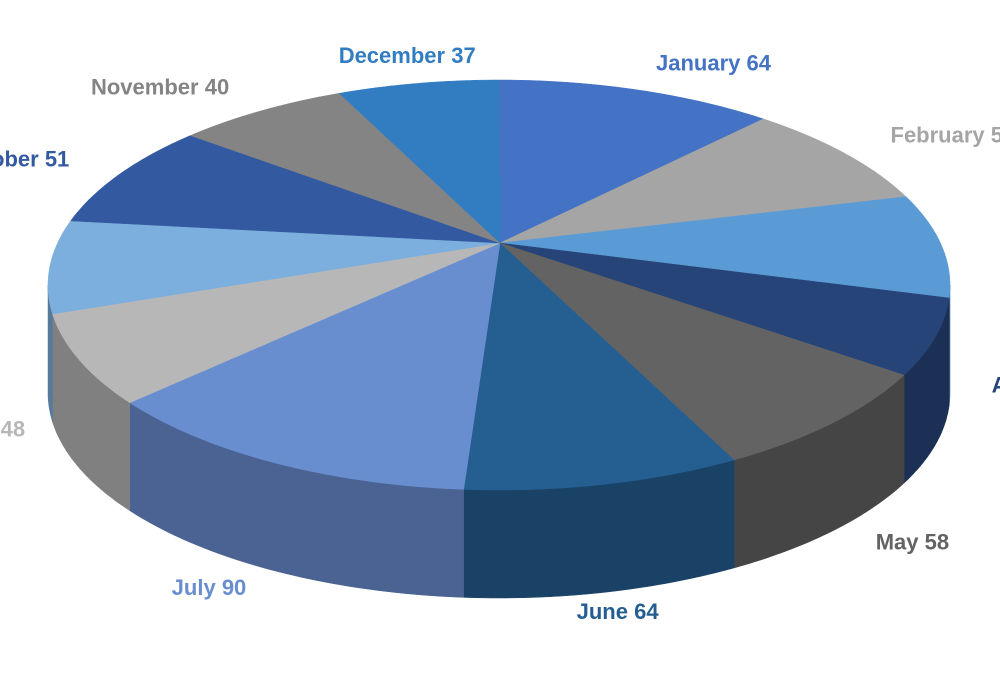  I want to click on slice-label-category: January, so click(698, 62).